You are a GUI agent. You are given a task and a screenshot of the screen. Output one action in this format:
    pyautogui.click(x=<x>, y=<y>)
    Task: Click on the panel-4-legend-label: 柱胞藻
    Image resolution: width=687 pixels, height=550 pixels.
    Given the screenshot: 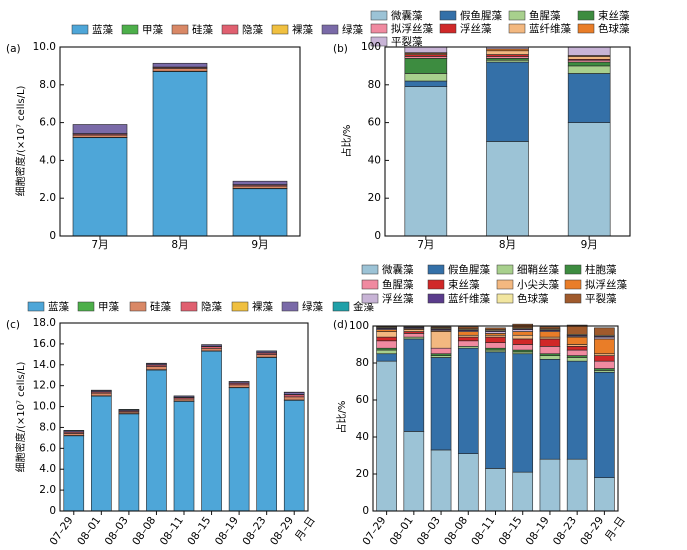 What is the action you would take?
    pyautogui.click(x=601, y=269)
    